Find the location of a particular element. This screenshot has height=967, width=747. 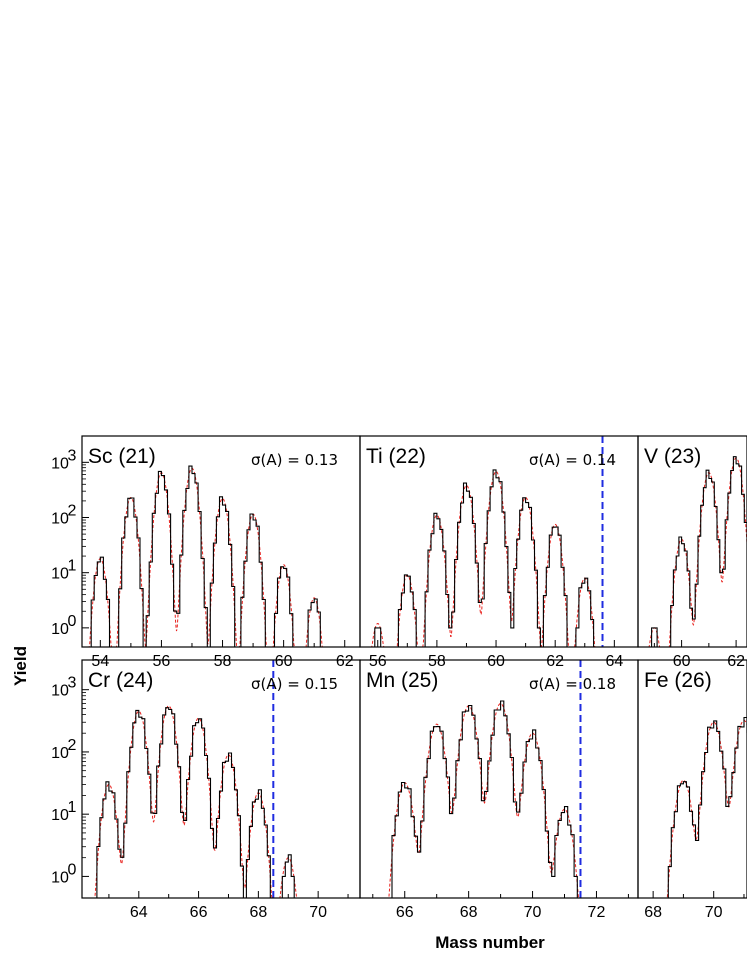

sigma-label: σ(A) = 0.14 is located at coordinates (572, 460).